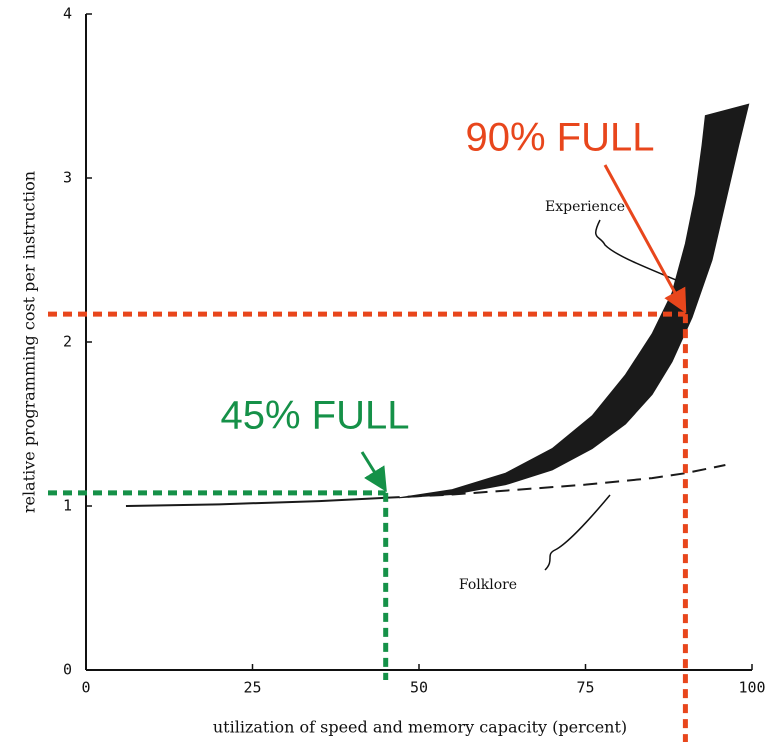  I want to click on x-tick-label: 25, so click(252, 688).